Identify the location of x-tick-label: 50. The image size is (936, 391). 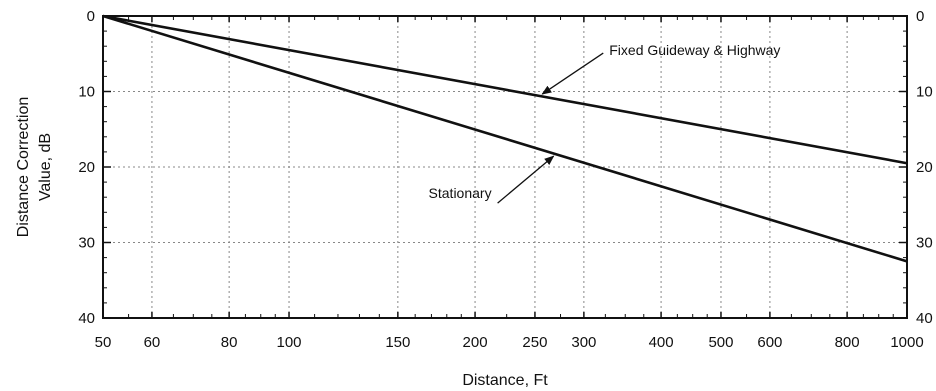
(103, 342).